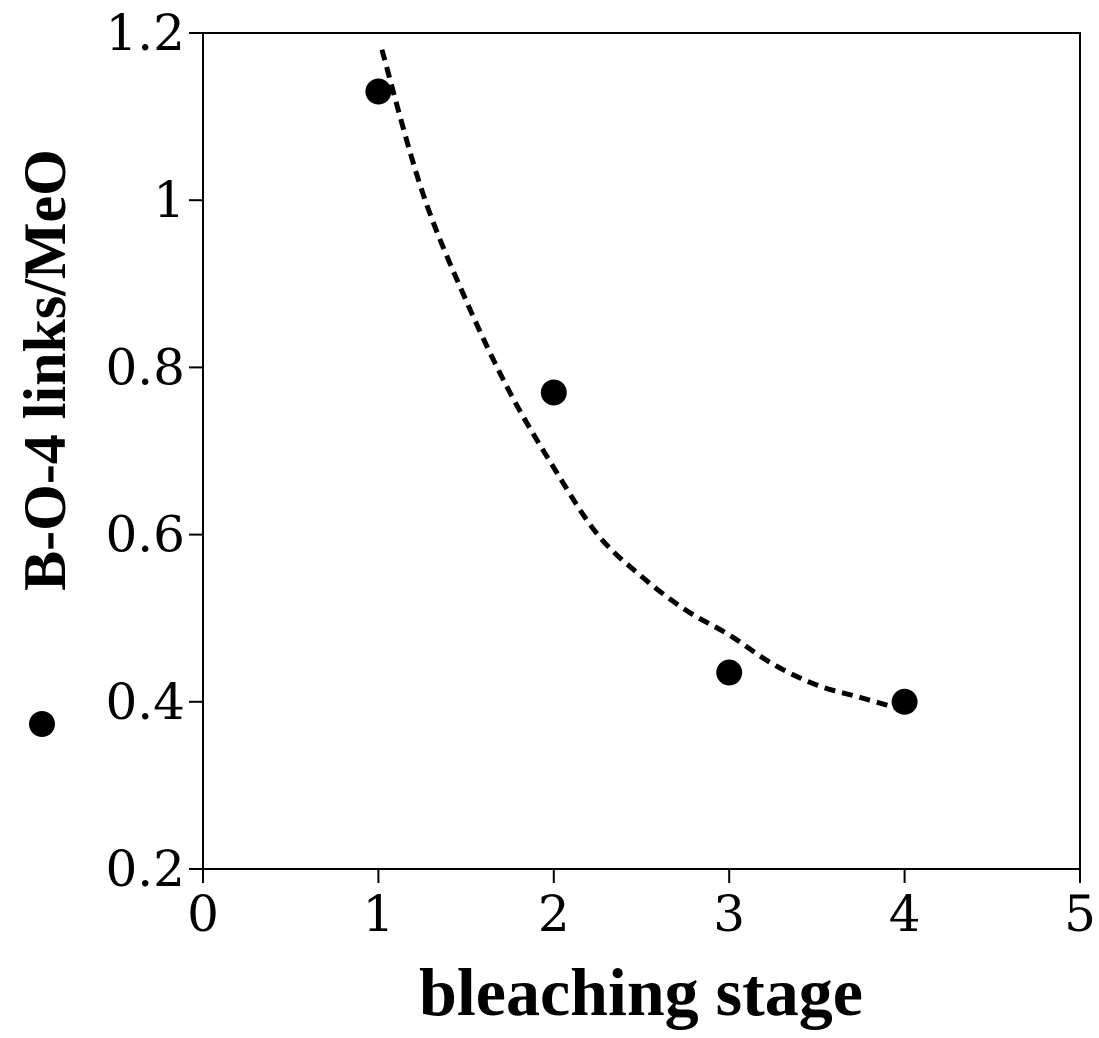  What do you see at coordinates (169, 200) in the screenshot?
I see `y-tick-label: 1` at bounding box center [169, 200].